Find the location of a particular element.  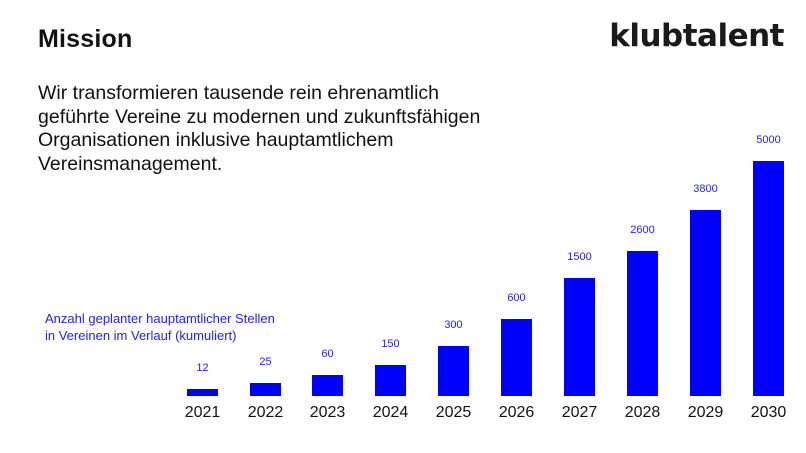

bar-2023 is located at coordinates (327, 385).